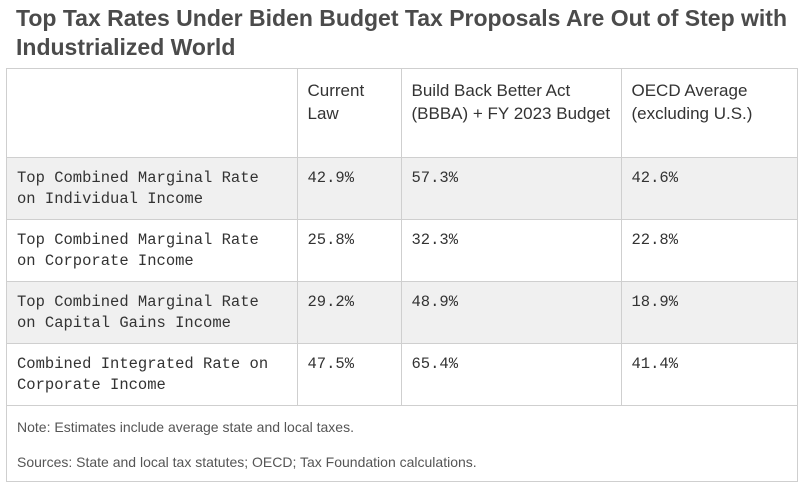 This screenshot has height=487, width=803. I want to click on cell-oecd-average: 18.9%, so click(709, 312).